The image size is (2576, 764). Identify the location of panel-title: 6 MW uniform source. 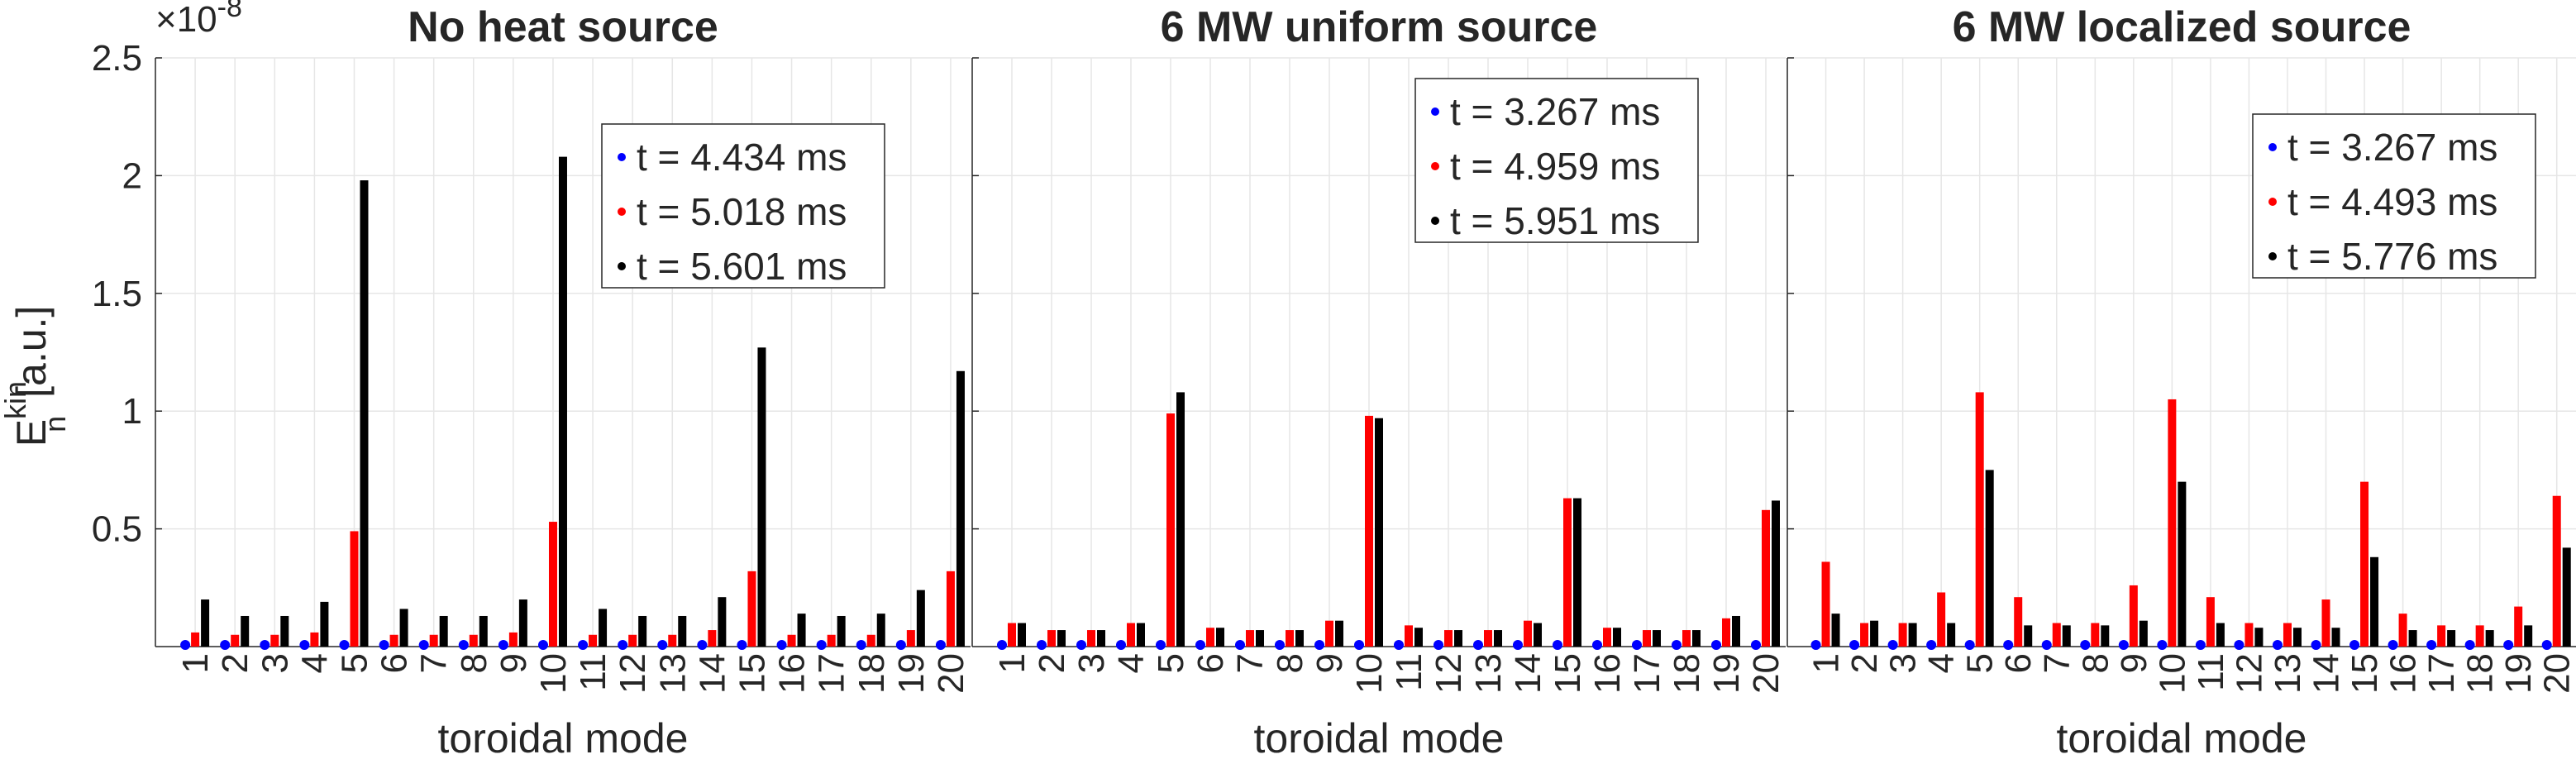
(1379, 27).